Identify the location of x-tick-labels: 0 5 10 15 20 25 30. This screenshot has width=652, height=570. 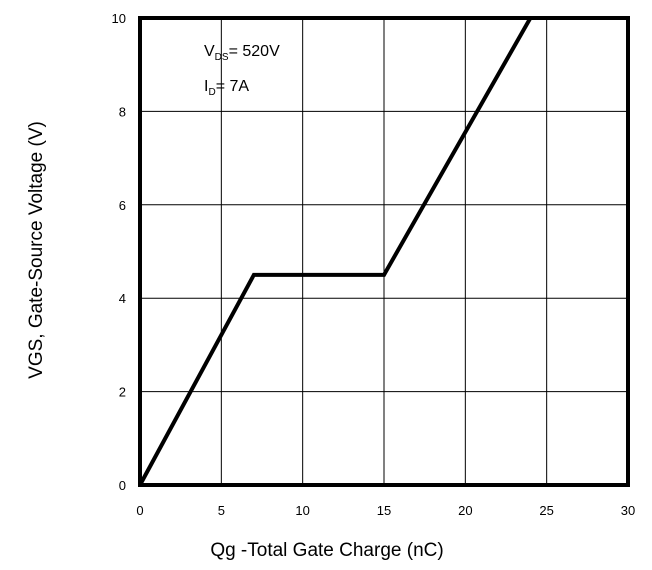
(385, 510).